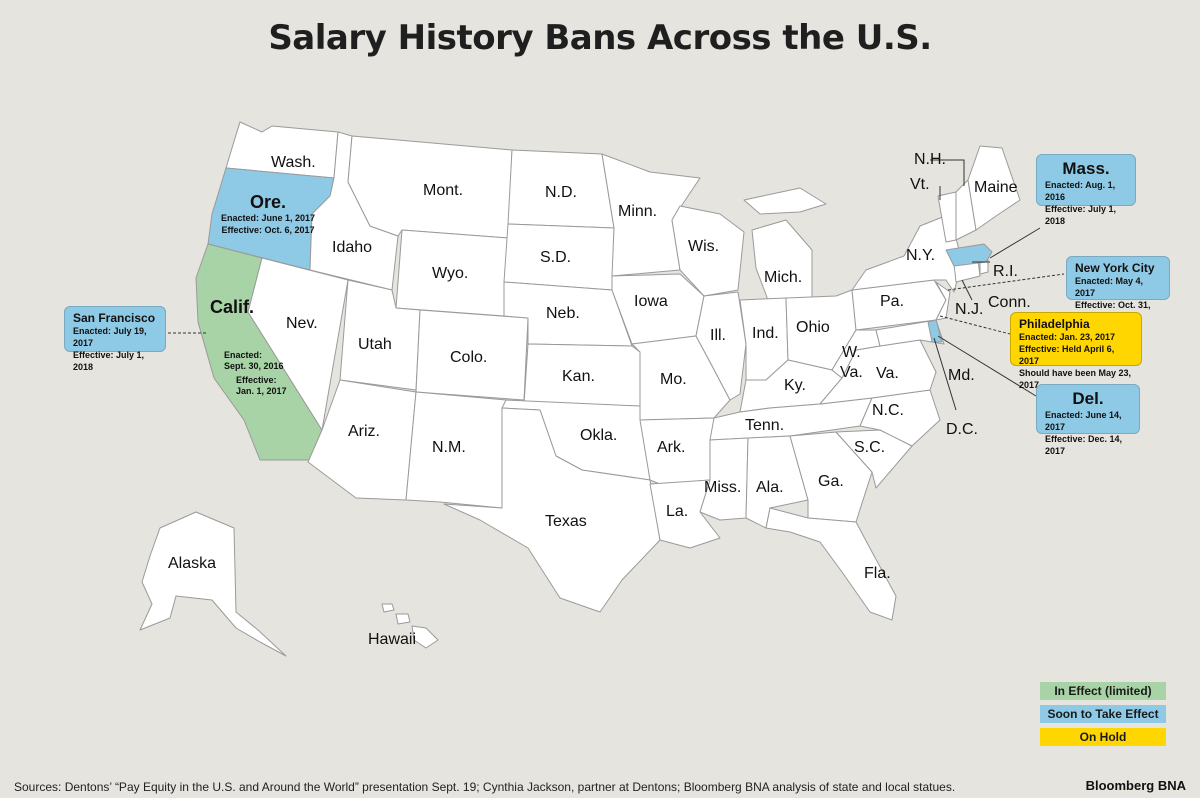 This screenshot has width=1200, height=798. What do you see at coordinates (254, 366) in the screenshot?
I see `calif-enacted-date: Sept. 30, 2016` at bounding box center [254, 366].